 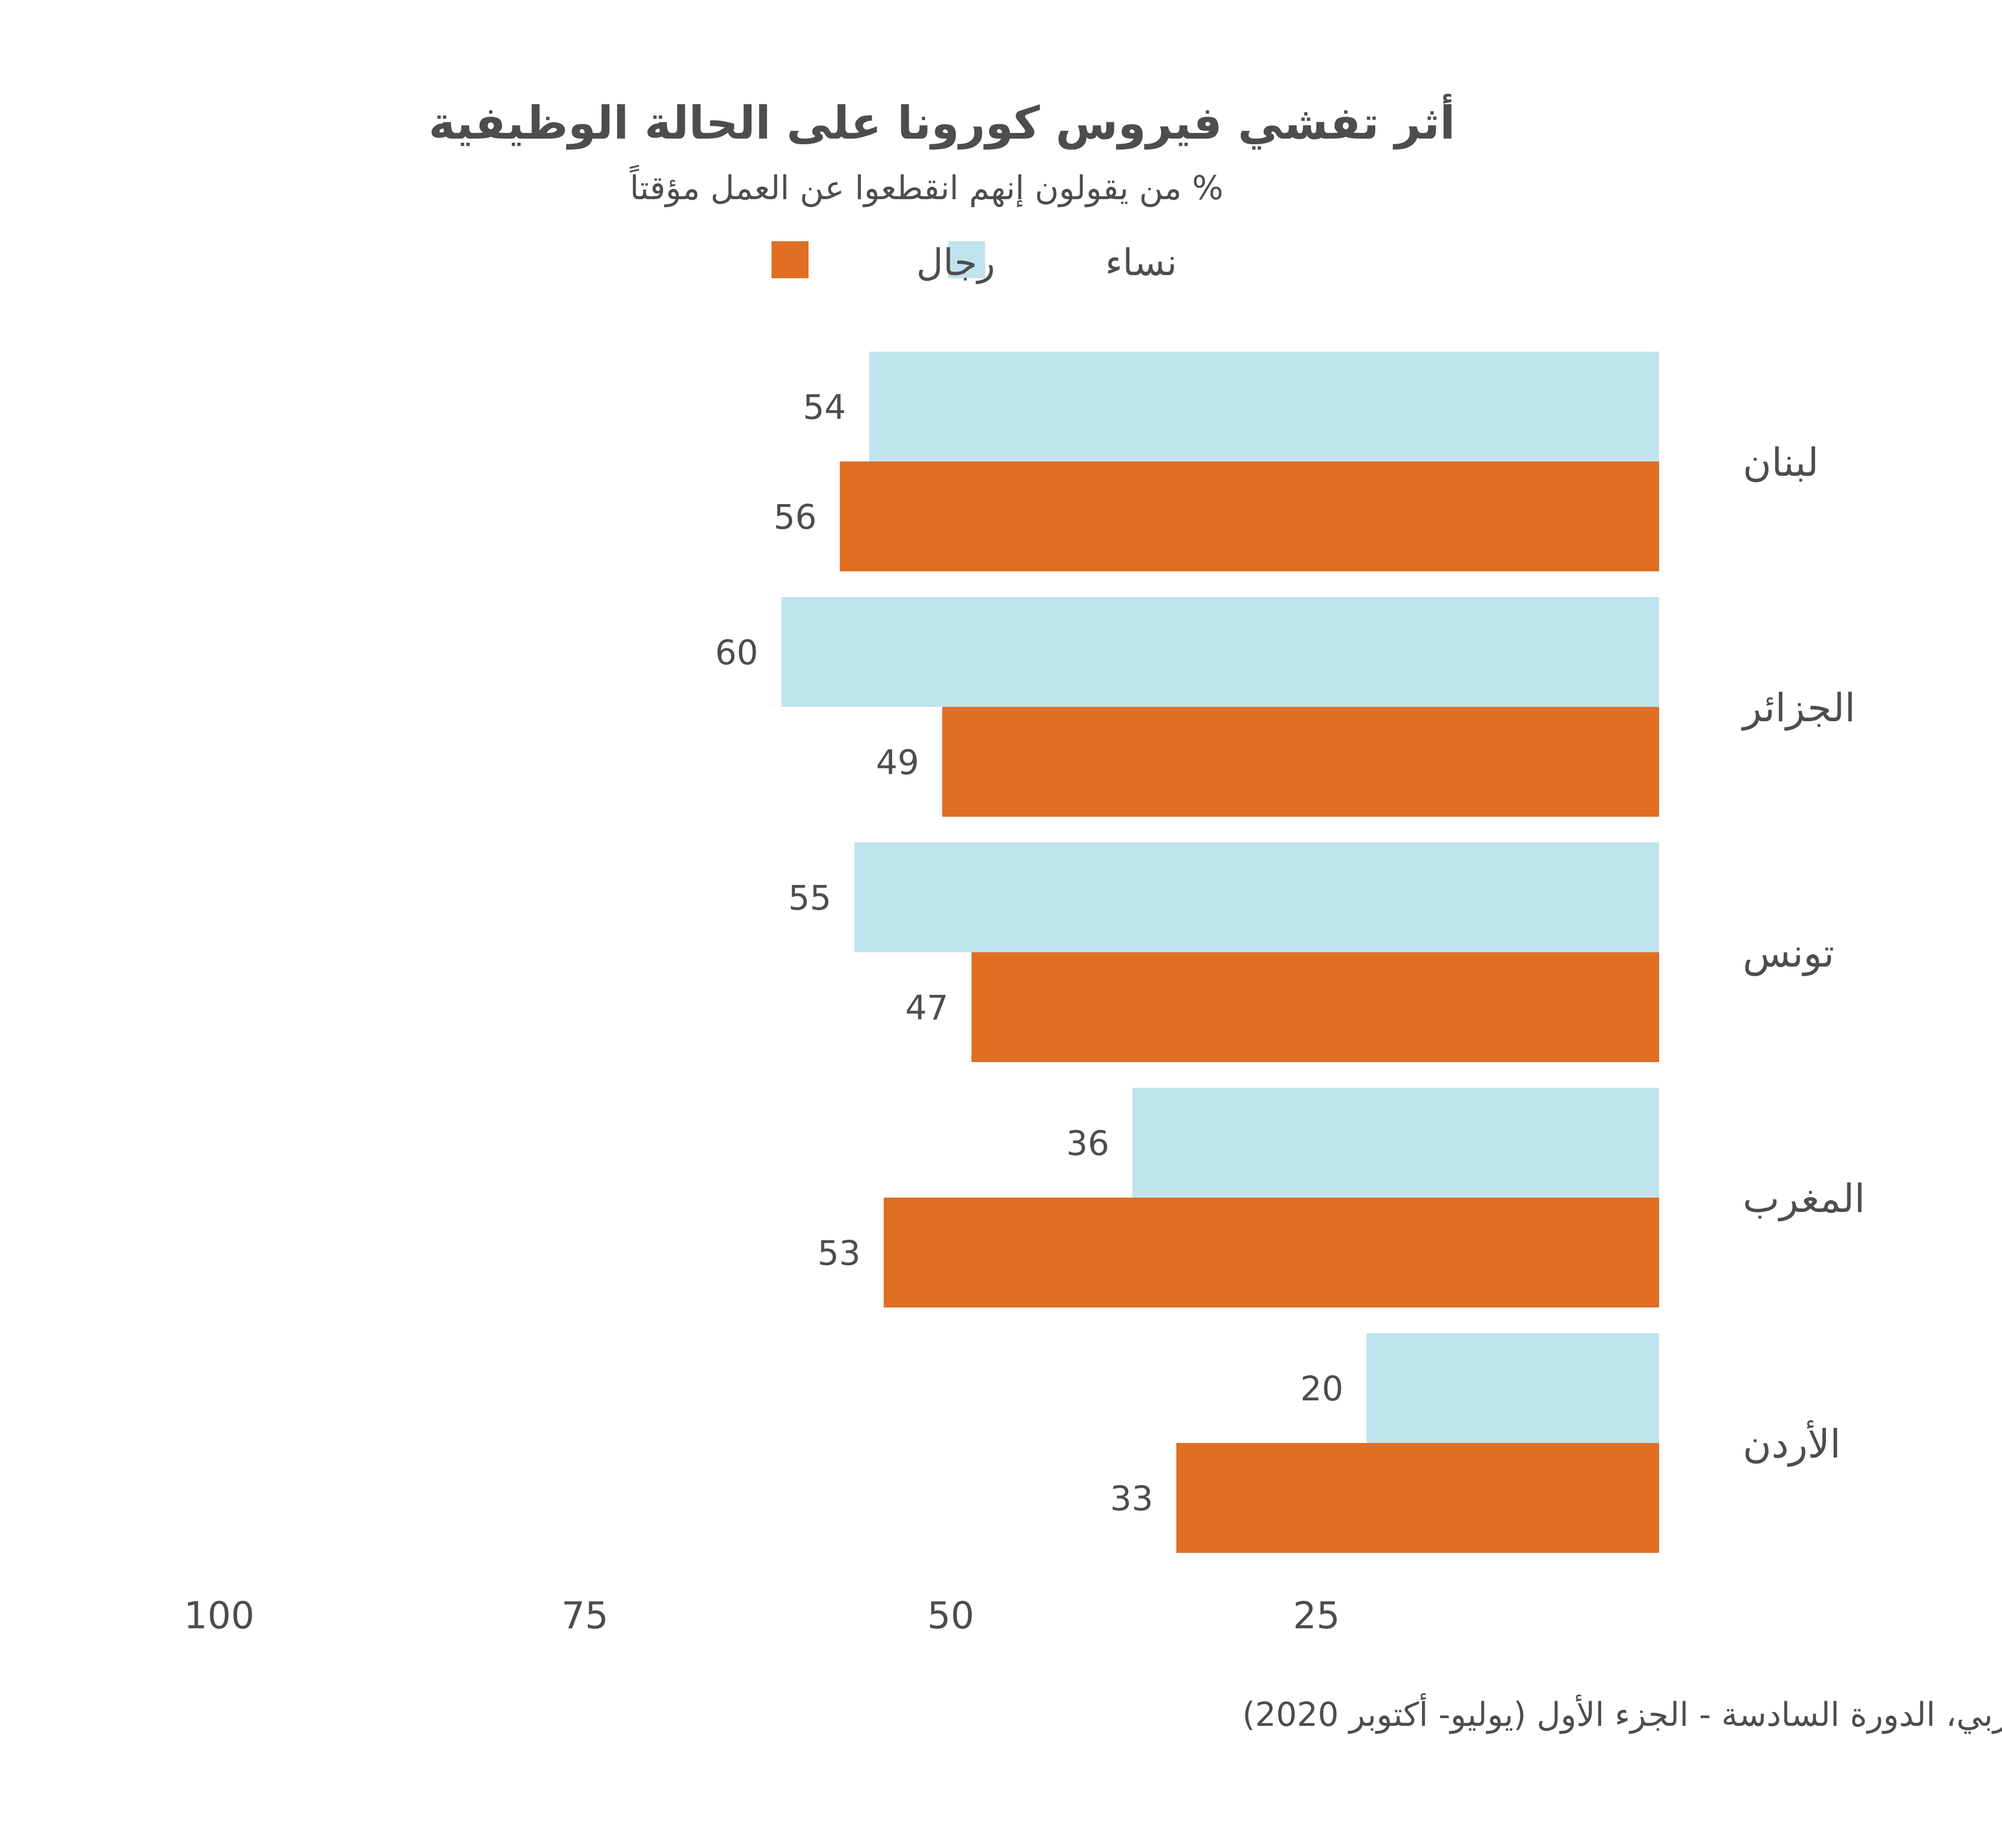 I want to click on category-label-3: تونس, so click(x=1788, y=953).